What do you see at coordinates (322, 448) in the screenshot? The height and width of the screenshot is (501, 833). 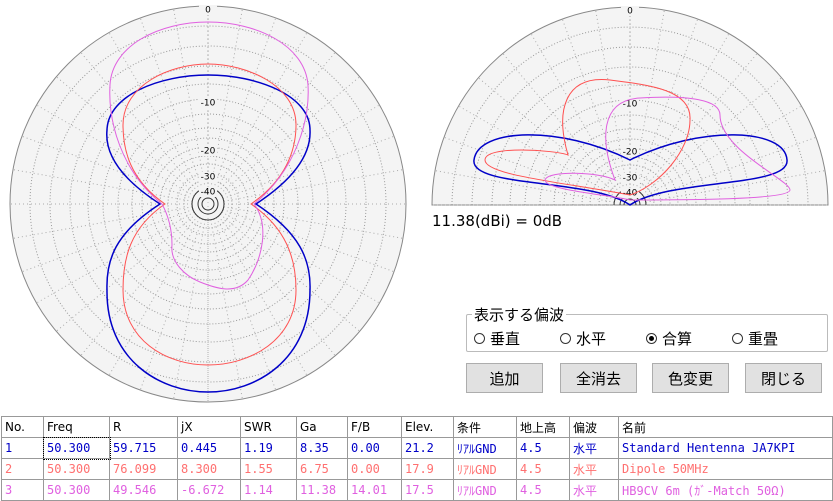 I see `table-cell: 8.35` at bounding box center [322, 448].